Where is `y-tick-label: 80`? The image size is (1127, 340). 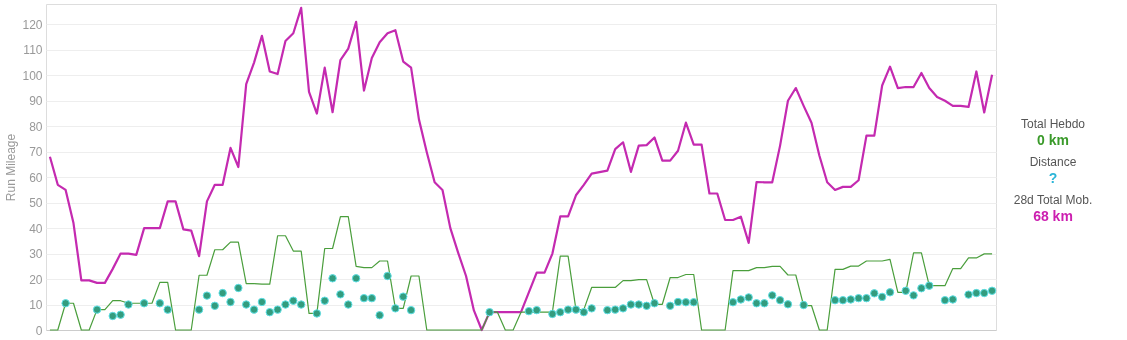
y-tick-label: 80 is located at coordinates (36, 126).